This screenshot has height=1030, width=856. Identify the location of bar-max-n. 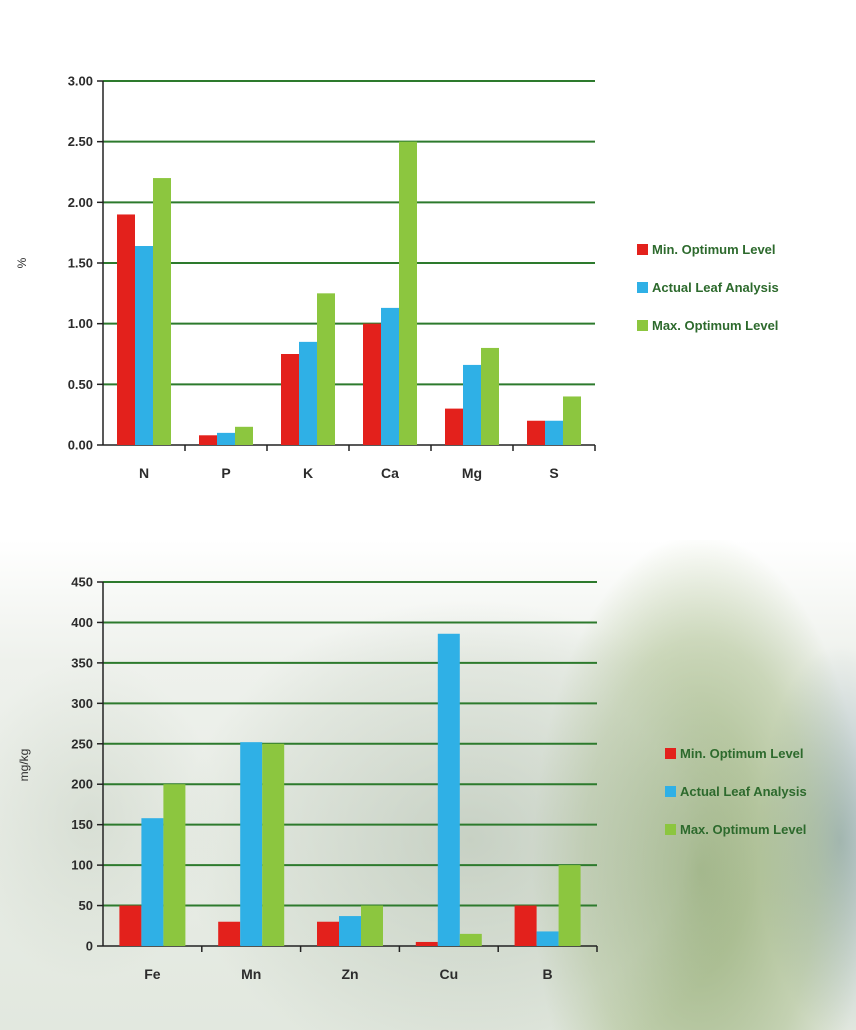
(162, 312).